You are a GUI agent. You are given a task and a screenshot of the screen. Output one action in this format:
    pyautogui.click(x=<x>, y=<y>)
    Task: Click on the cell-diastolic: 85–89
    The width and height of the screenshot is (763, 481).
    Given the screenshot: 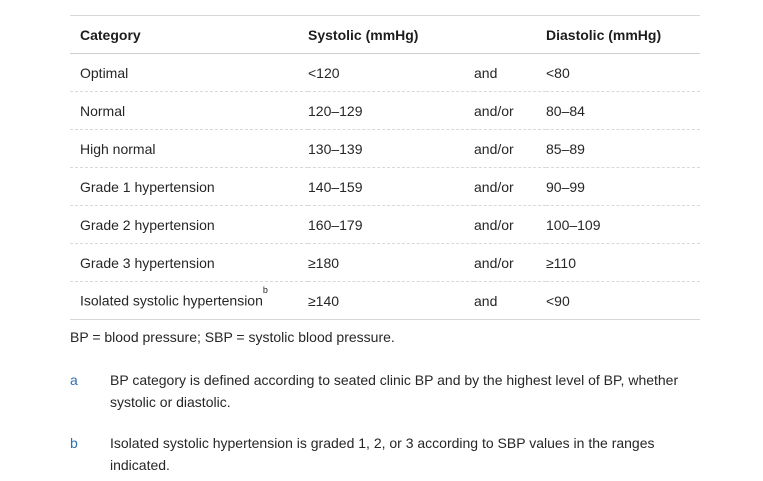 What is the action you would take?
    pyautogui.click(x=623, y=148)
    